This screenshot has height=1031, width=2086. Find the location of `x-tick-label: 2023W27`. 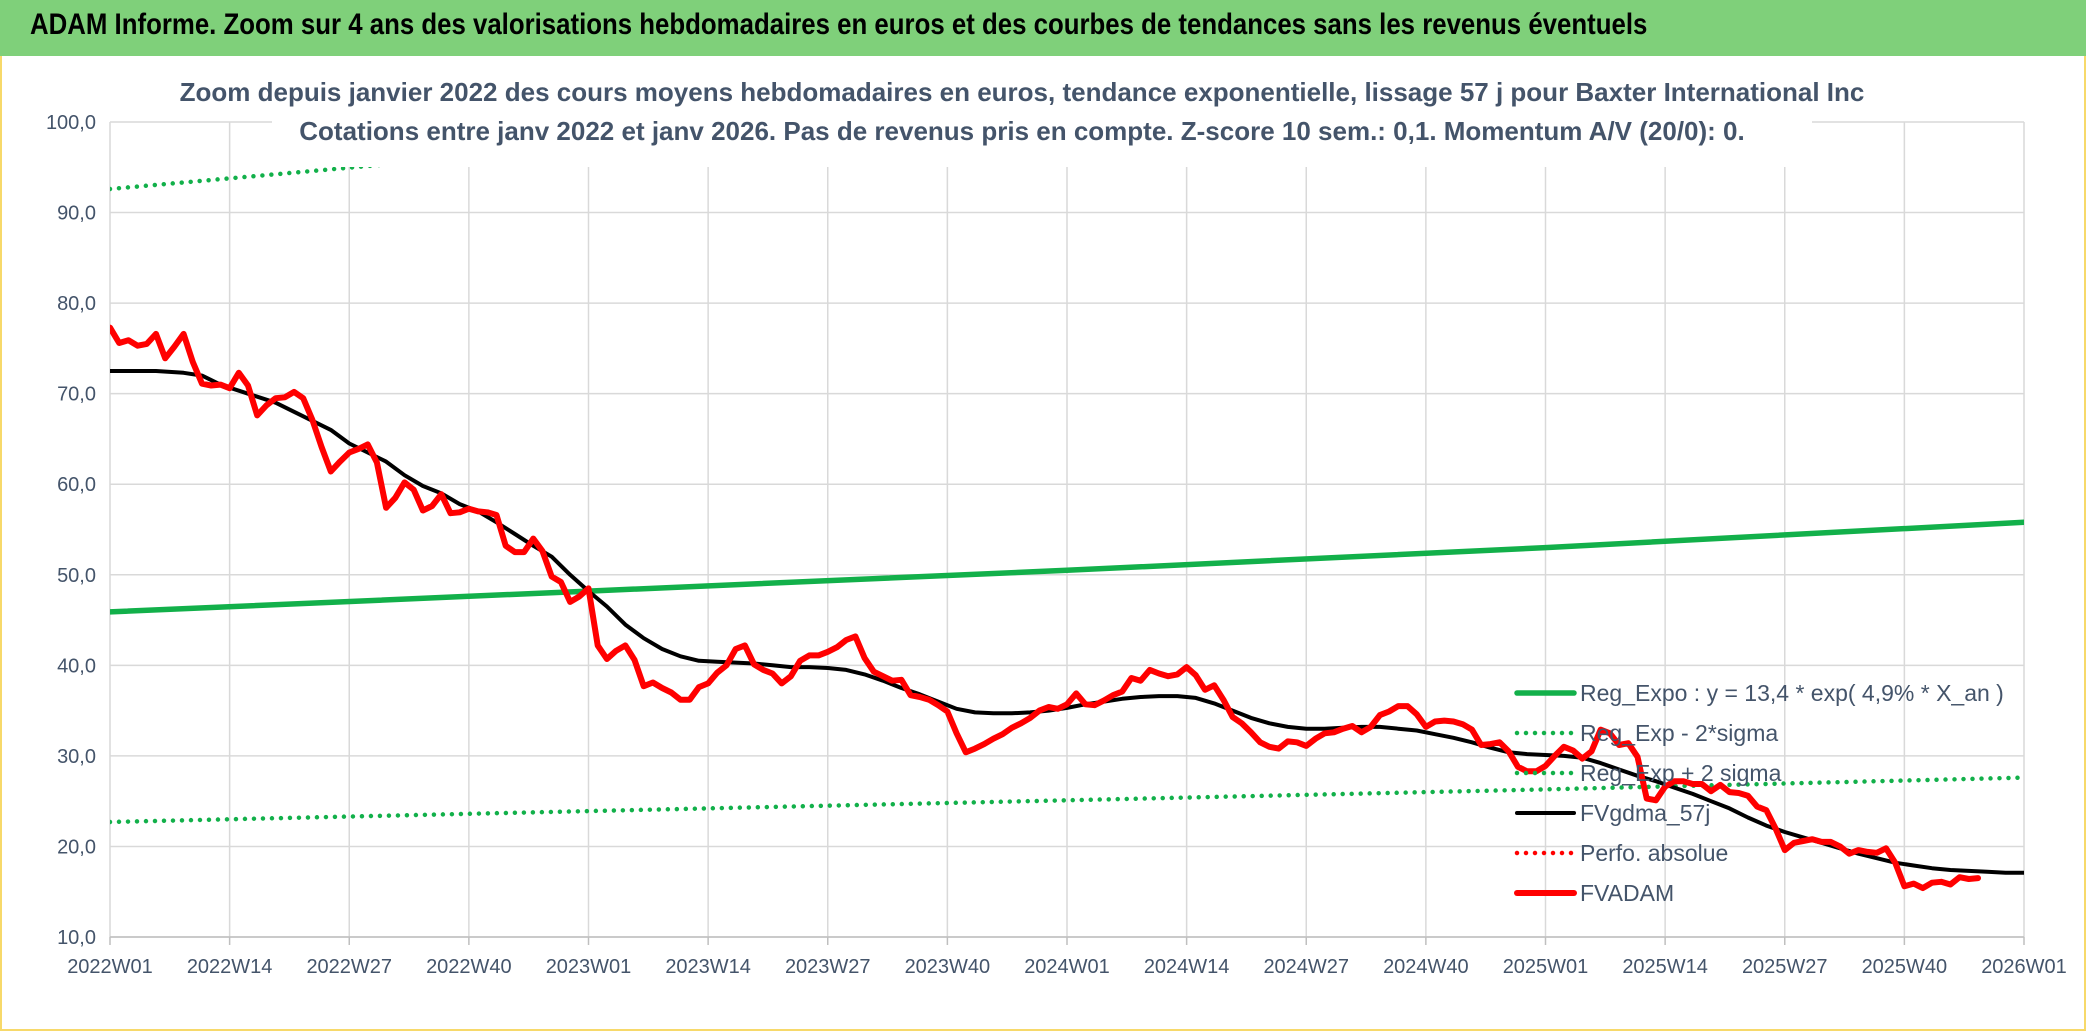

x-tick-label: 2023W27 is located at coordinates (828, 967).